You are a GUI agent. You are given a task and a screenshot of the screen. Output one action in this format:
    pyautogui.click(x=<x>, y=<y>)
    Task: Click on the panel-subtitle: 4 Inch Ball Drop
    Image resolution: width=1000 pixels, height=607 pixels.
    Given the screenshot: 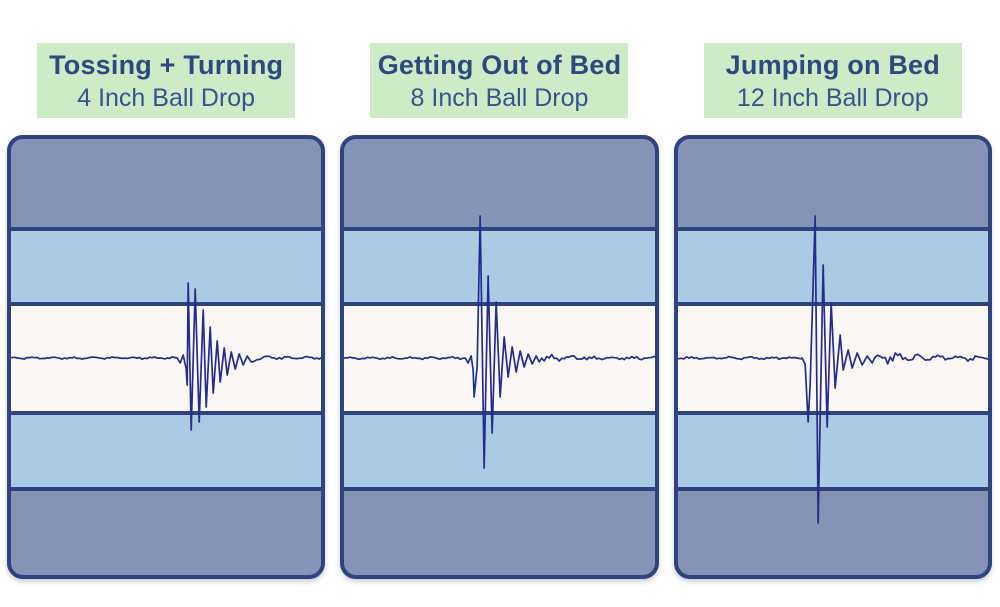 What is the action you would take?
    pyautogui.click(x=166, y=98)
    